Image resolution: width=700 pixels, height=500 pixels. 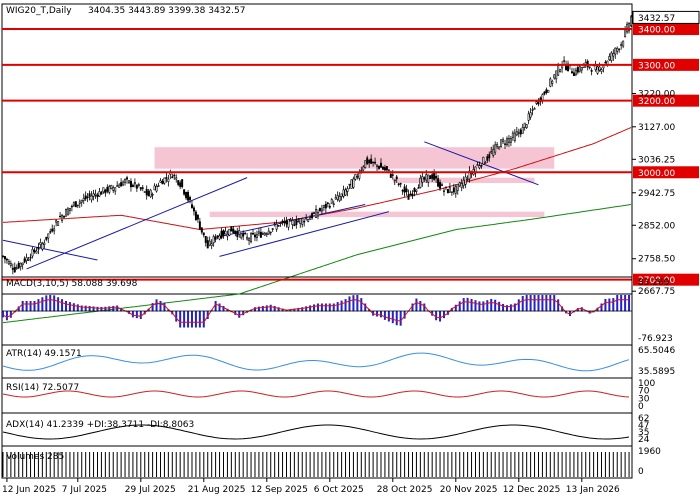 I want to click on adx-tick-label: 24, so click(x=644, y=440).